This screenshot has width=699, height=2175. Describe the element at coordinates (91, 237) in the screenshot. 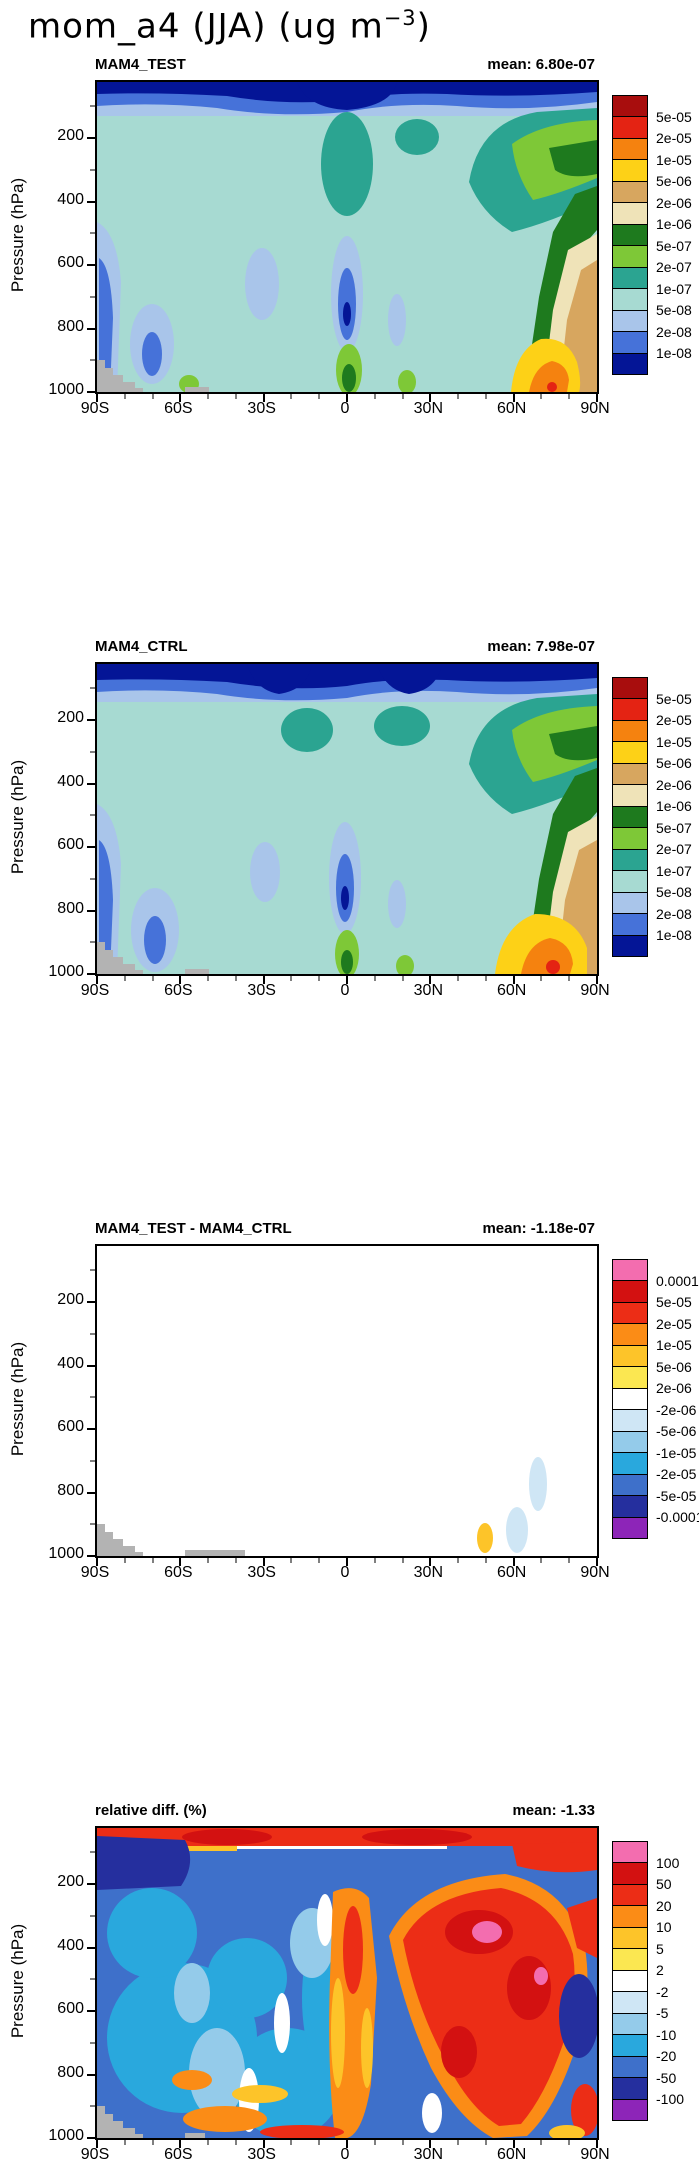

I see `y-axis-tickmarks` at that location.